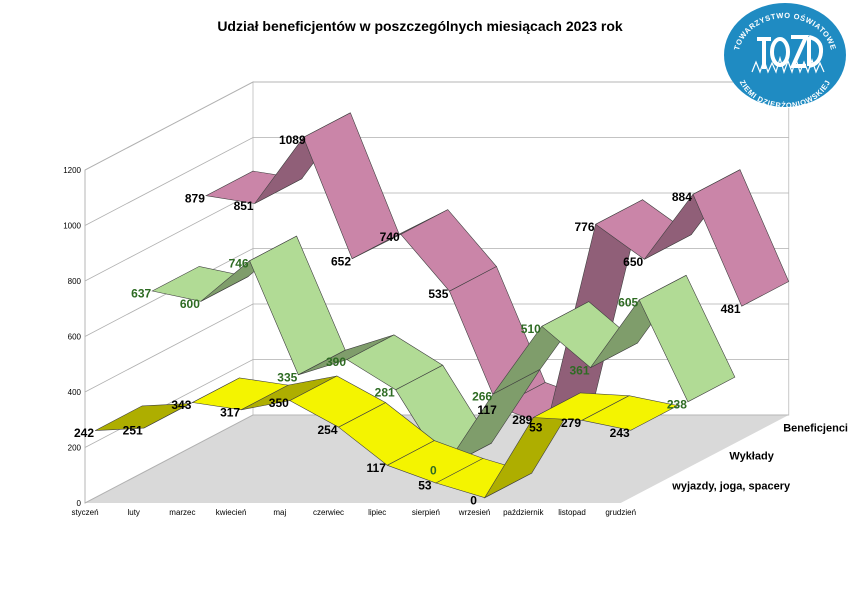 The width and height of the screenshot is (848, 590). Describe the element at coordinates (75, 337) in the screenshot. I see `y-tick-label: 600` at that location.